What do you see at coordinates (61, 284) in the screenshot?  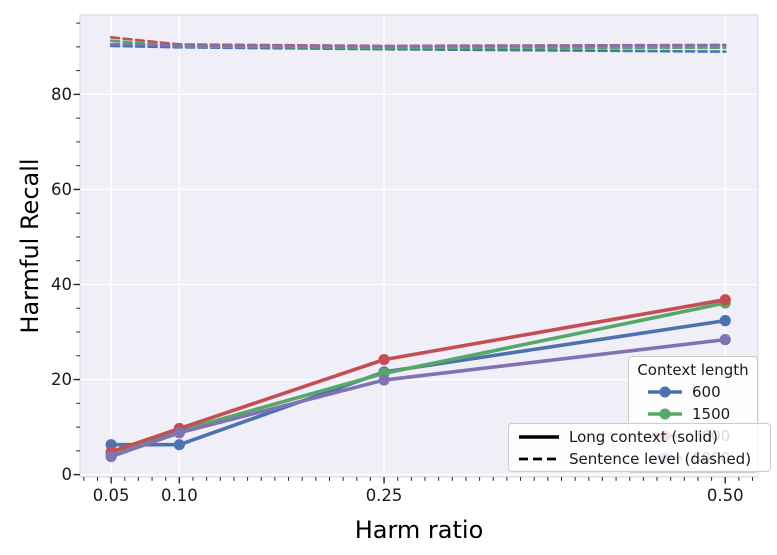 I see `y-tick-label: 40` at bounding box center [61, 284].